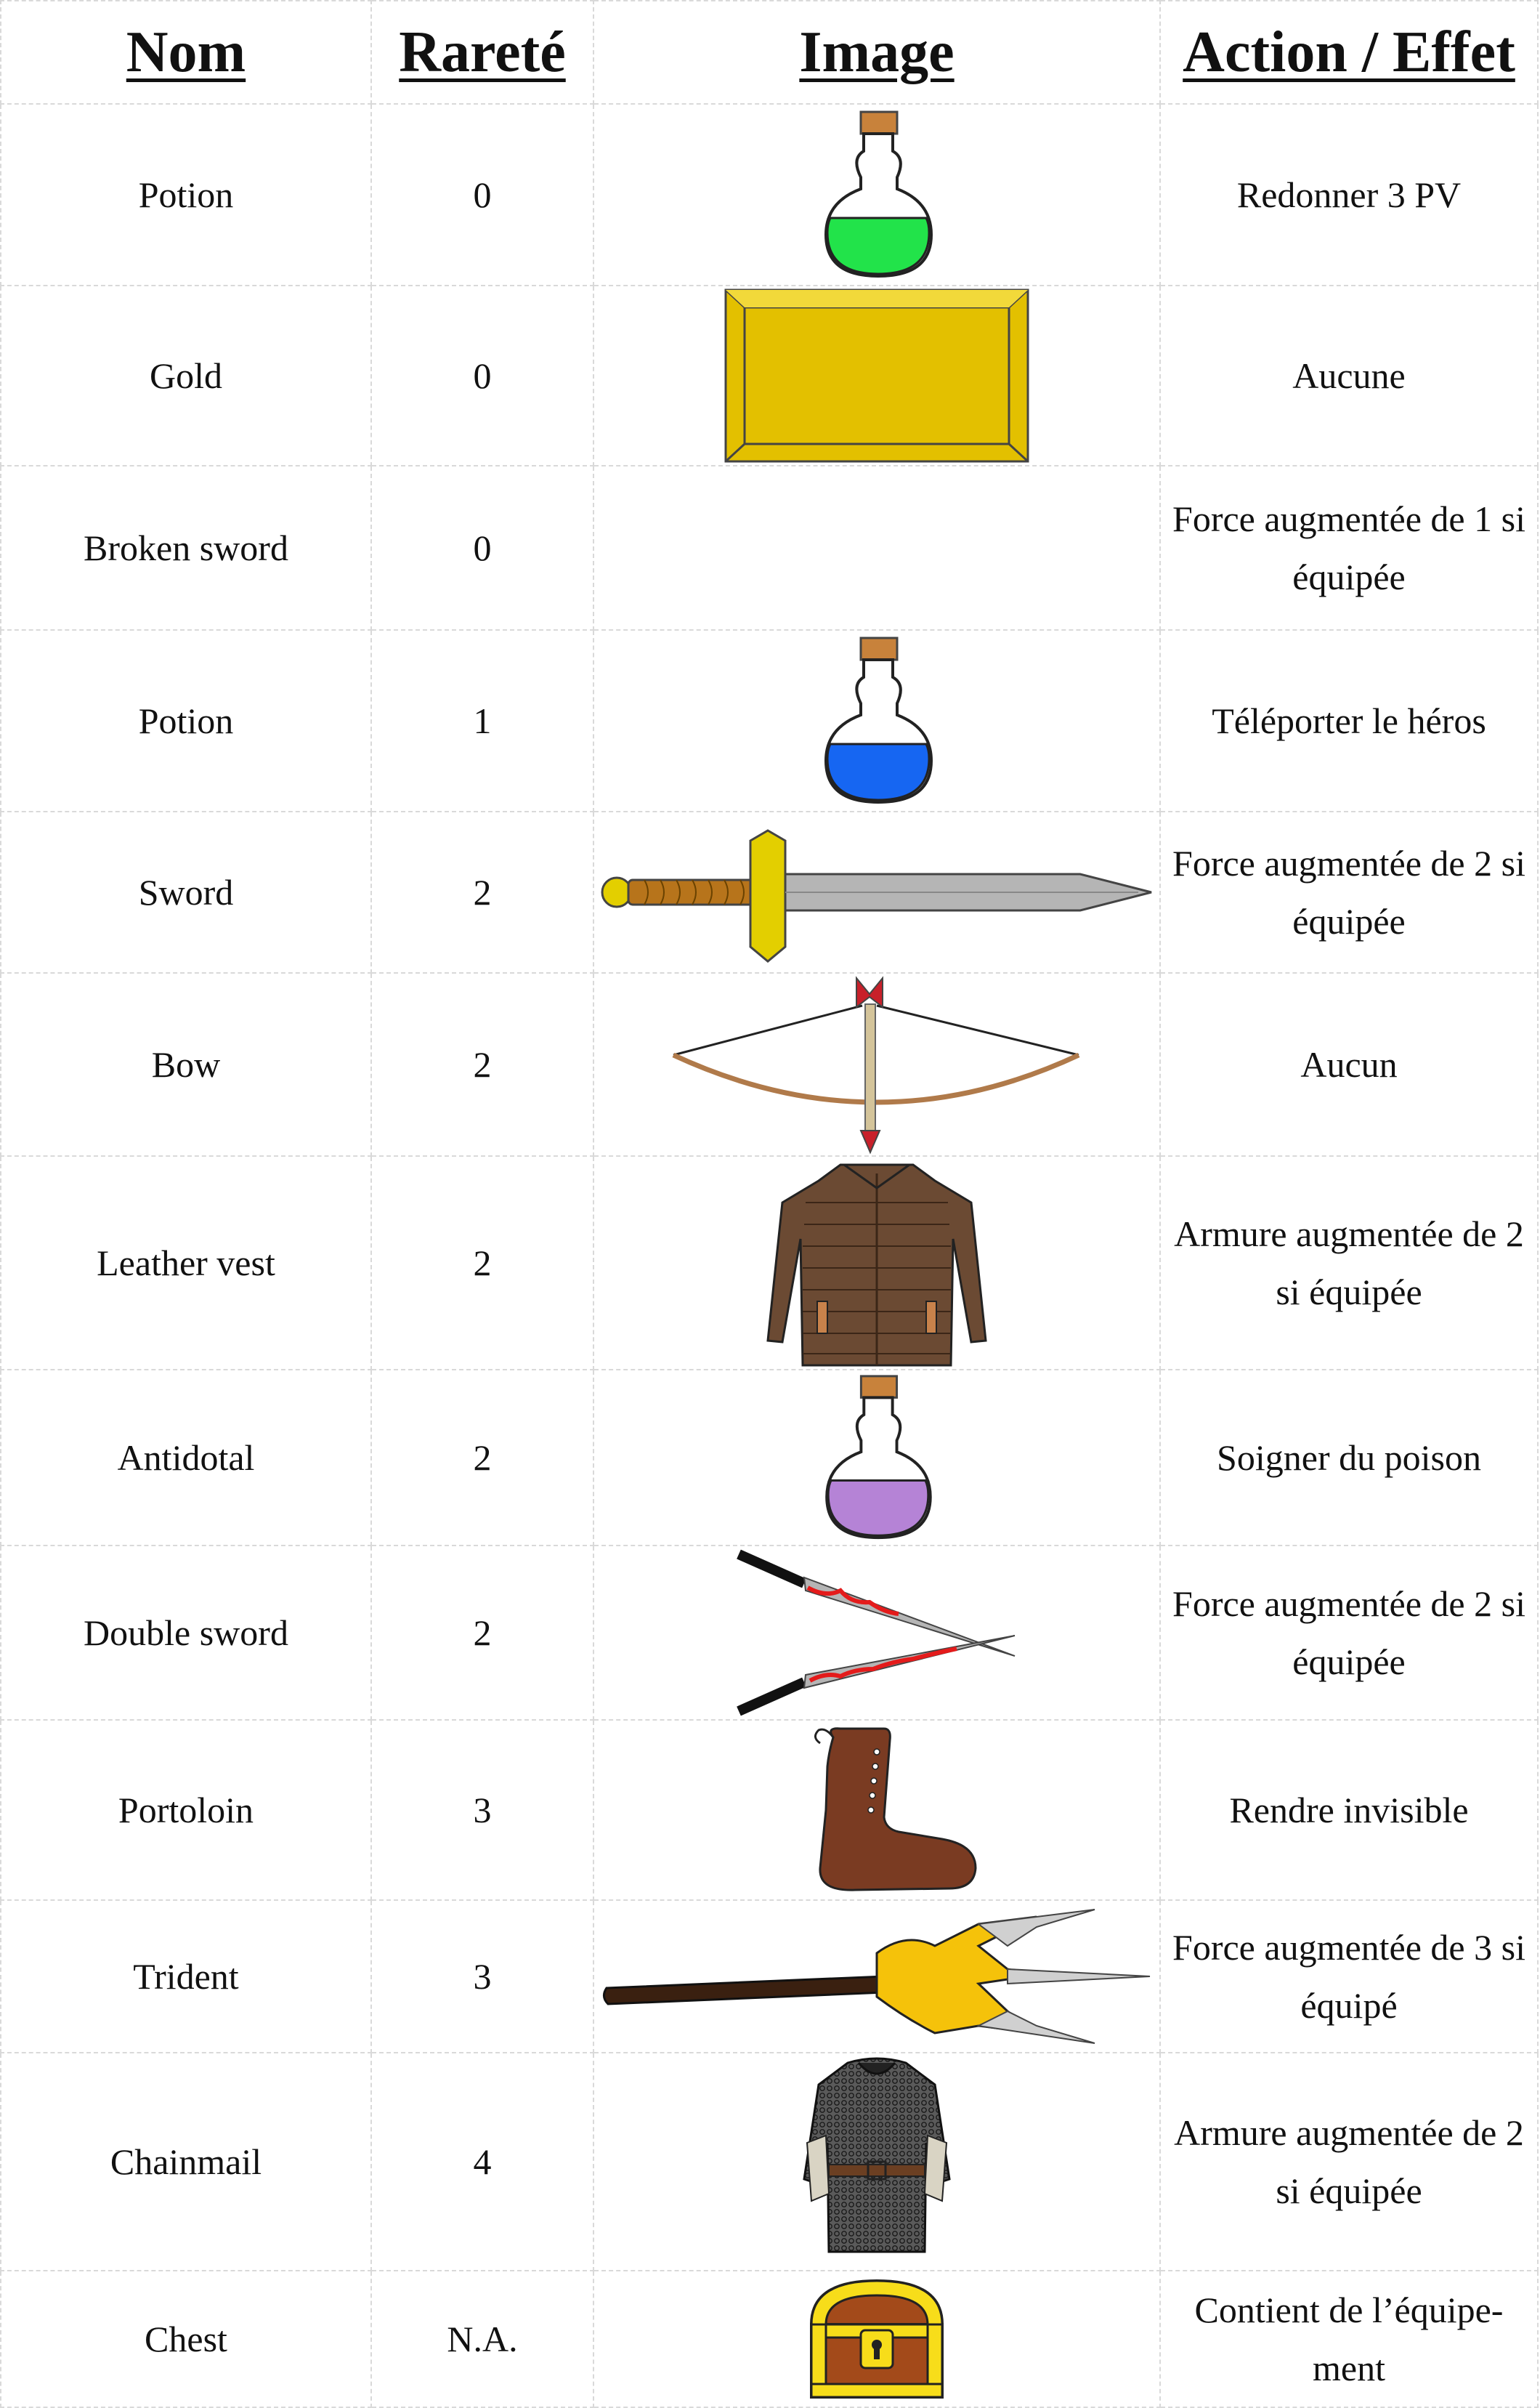  What do you see at coordinates (186, 52) in the screenshot?
I see `header-name: Nom` at bounding box center [186, 52].